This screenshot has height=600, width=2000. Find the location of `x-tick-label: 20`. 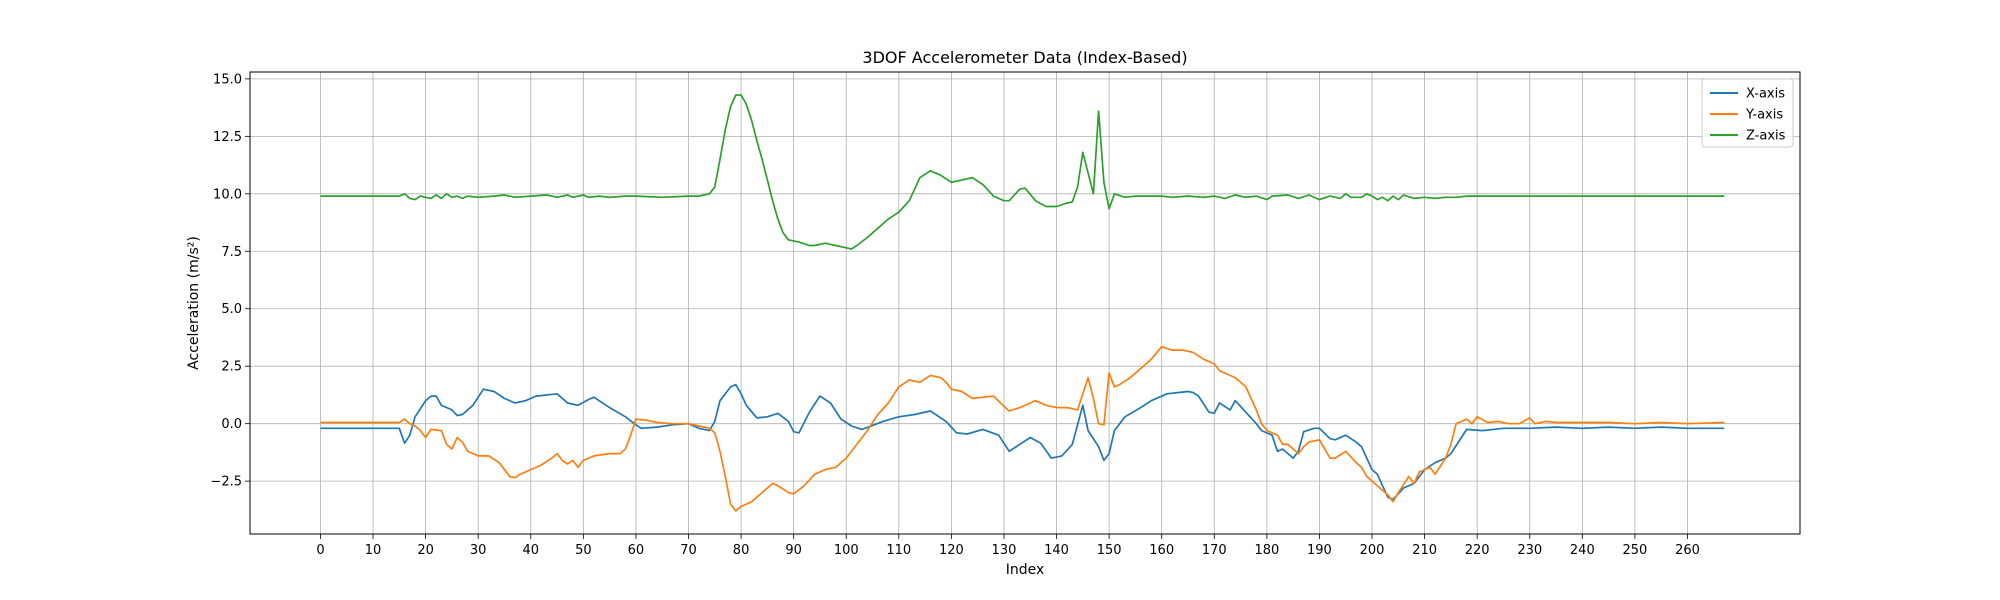

x-tick-label: 20 is located at coordinates (425, 550).